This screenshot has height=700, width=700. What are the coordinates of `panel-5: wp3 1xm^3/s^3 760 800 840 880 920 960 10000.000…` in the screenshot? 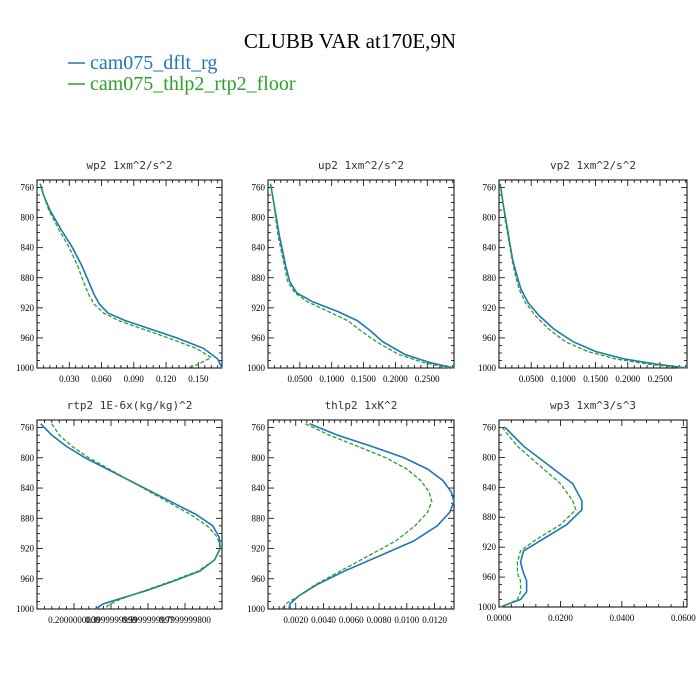 It's located at (587, 511).